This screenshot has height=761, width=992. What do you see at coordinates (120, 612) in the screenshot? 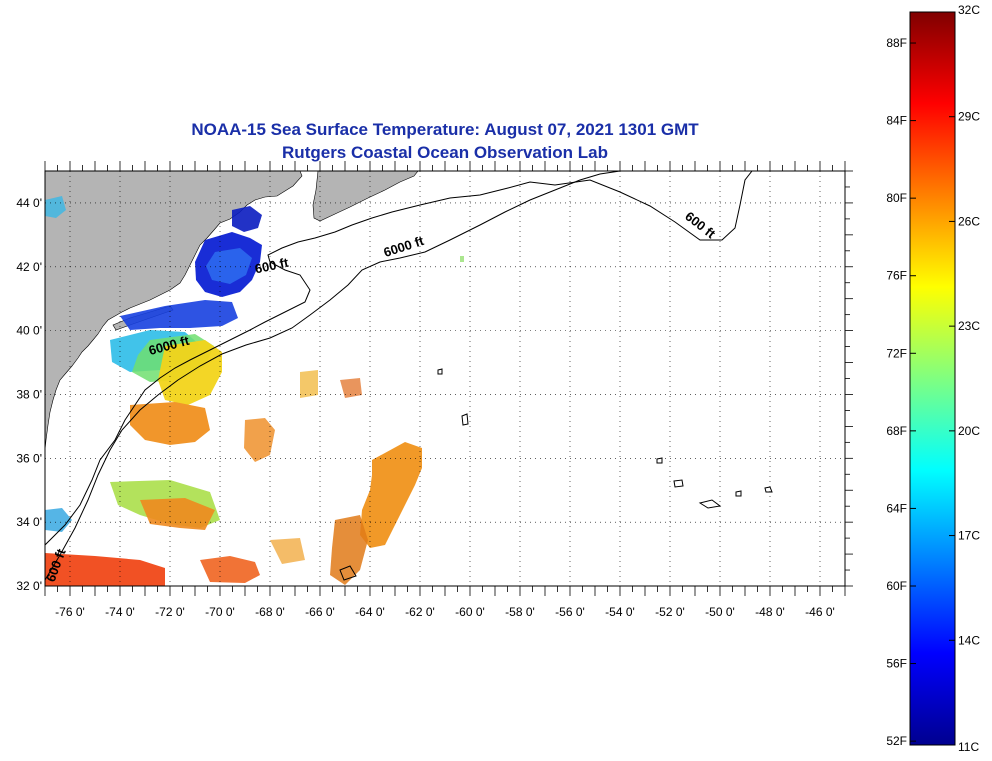
I see `lon-tick-label: -74 0'` at bounding box center [120, 612].